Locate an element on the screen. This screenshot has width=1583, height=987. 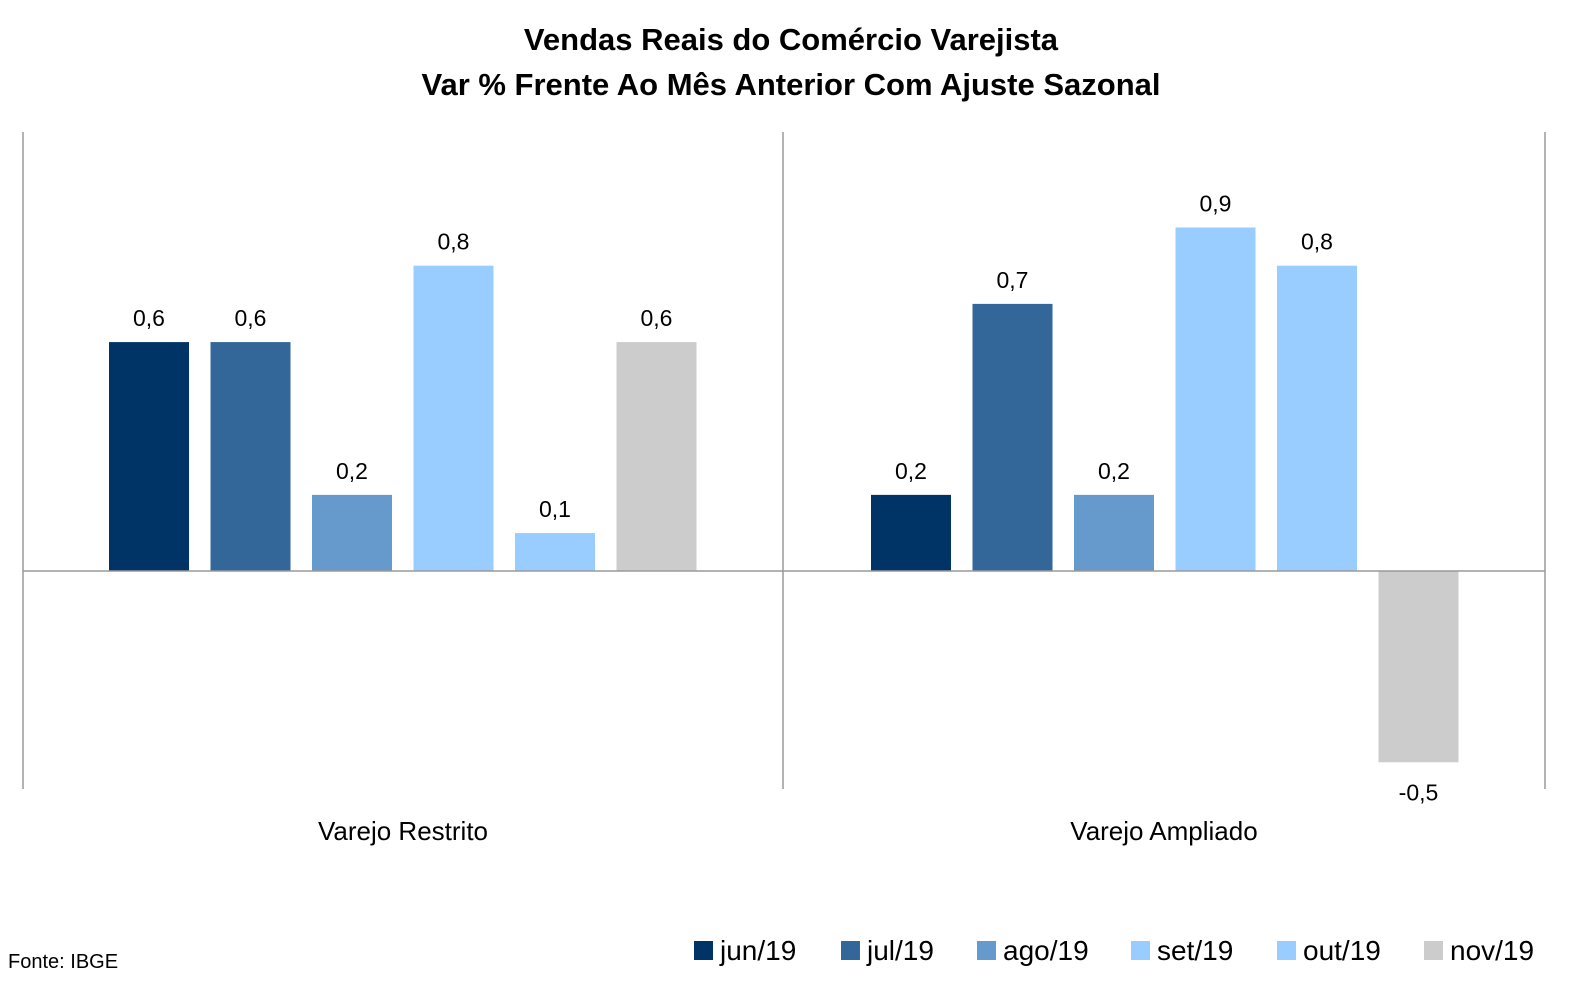
data-label-out-19-varejo-ampliado: 0,8 is located at coordinates (1317, 242).